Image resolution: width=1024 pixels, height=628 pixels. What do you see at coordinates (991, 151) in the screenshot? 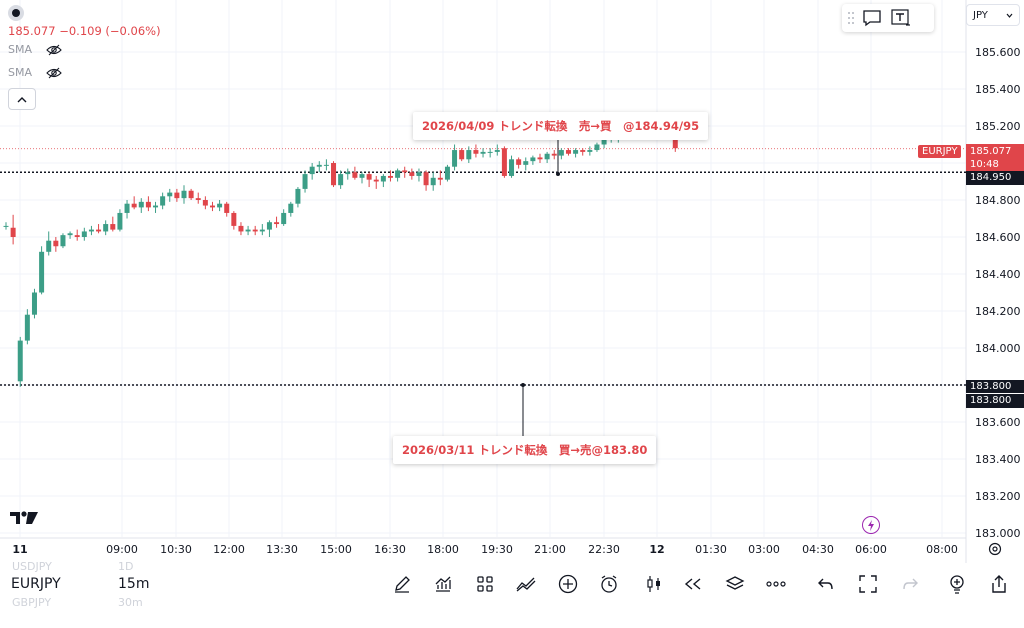
I see `current-price-value: 185.077` at bounding box center [991, 151].